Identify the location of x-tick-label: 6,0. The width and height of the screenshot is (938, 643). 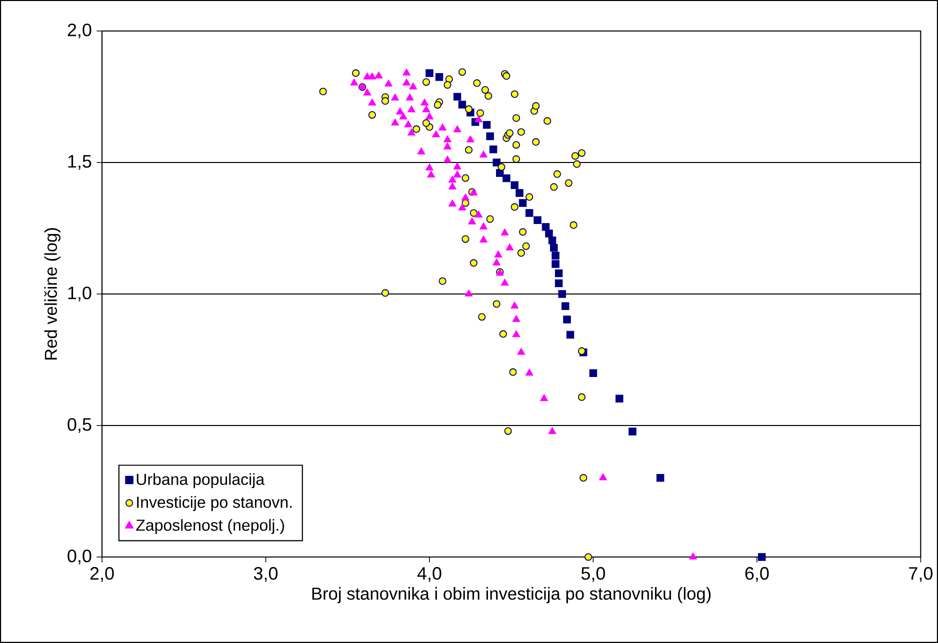
(757, 574).